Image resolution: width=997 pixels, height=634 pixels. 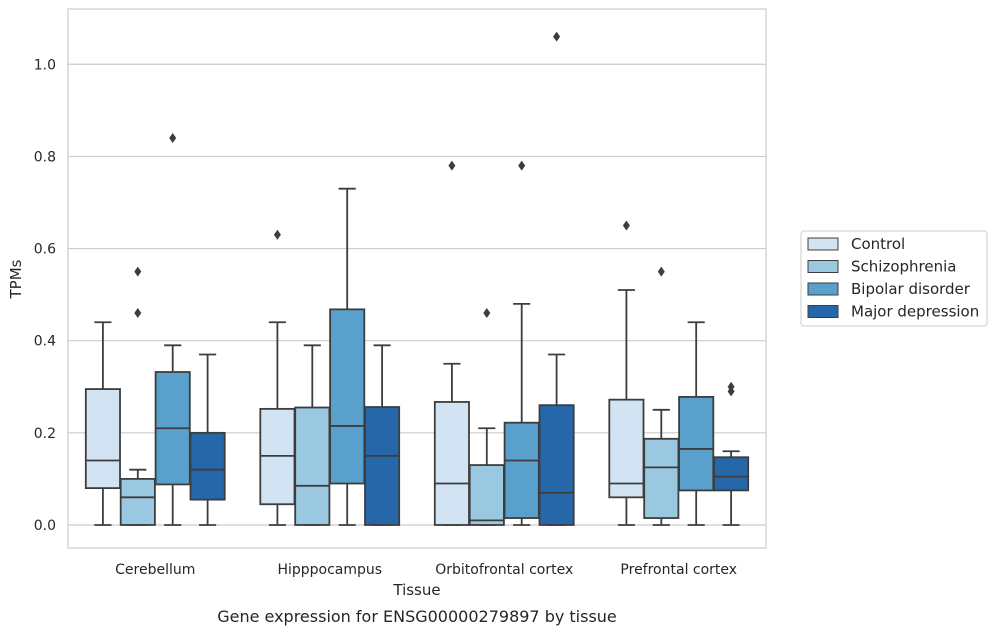 I want to click on y-tick-label: 0.6, so click(x=45, y=250).